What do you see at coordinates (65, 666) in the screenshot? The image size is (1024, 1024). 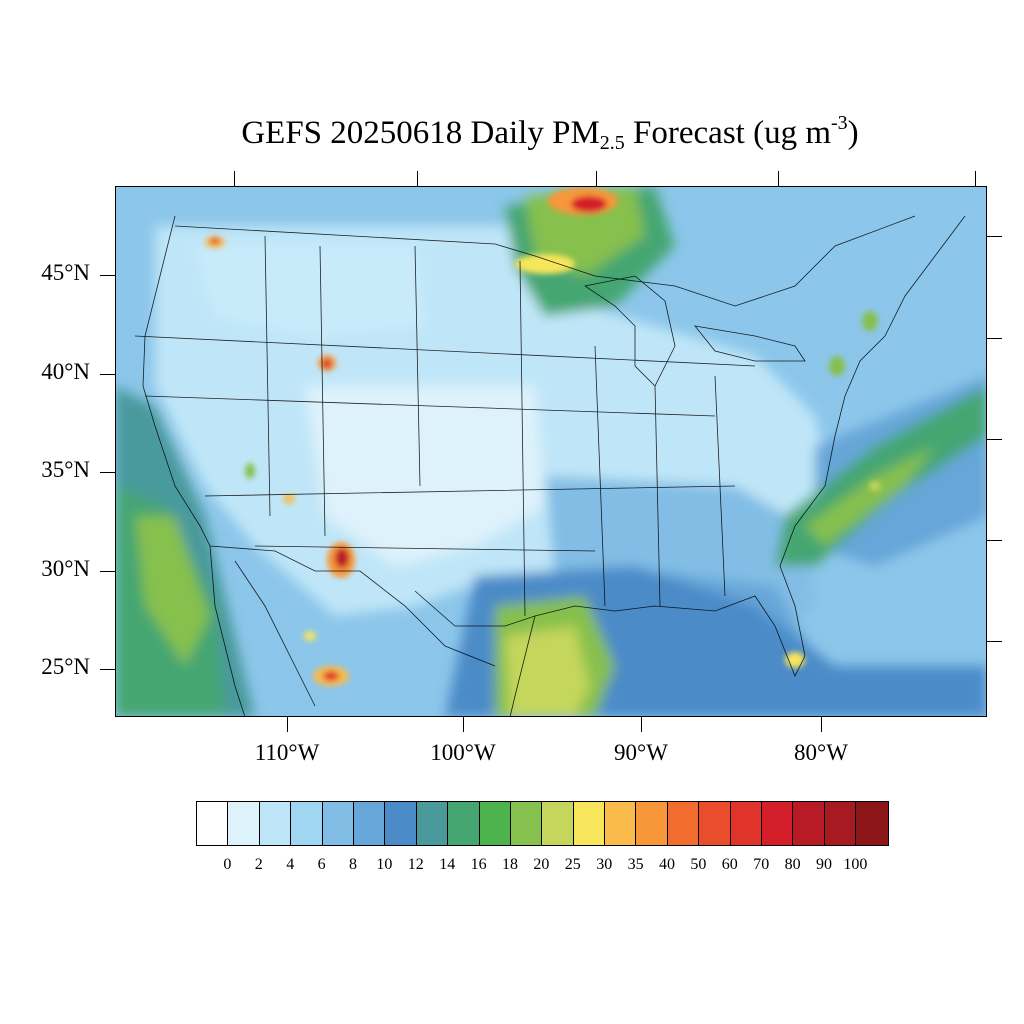 I see `lat-label-25n: 25°N` at bounding box center [65, 666].